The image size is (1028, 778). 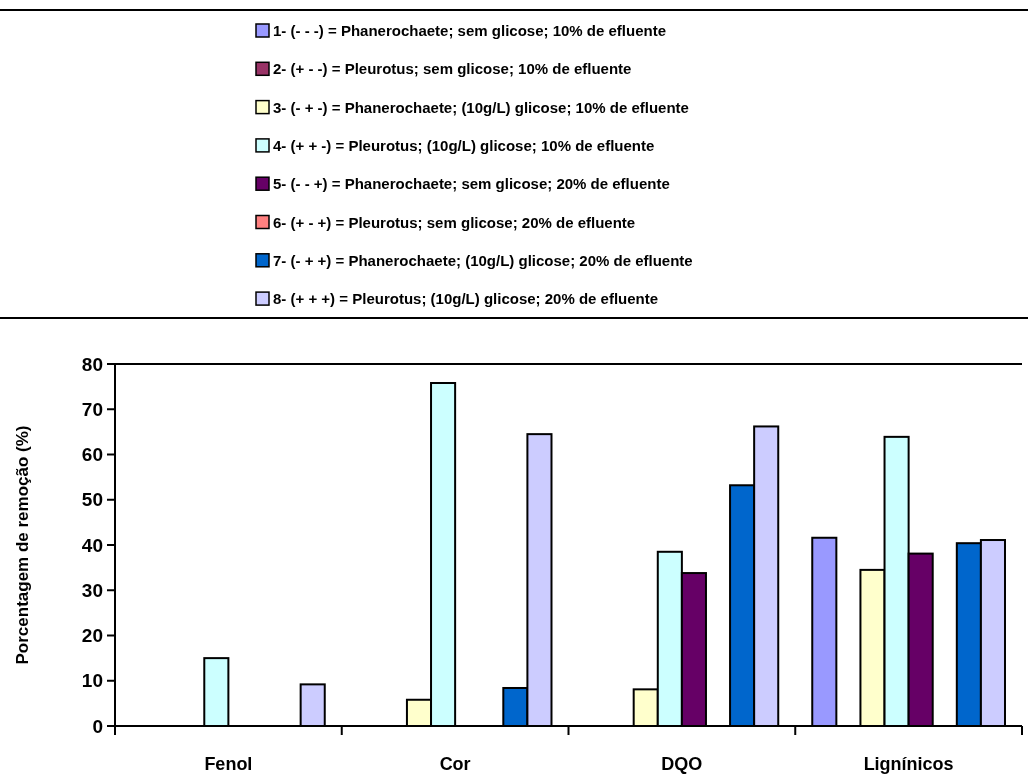 What do you see at coordinates (470, 30) in the screenshot?
I see `legend-label: 1- (- - -) = Phanerochaete; sem glicose; 10% de efluente` at bounding box center [470, 30].